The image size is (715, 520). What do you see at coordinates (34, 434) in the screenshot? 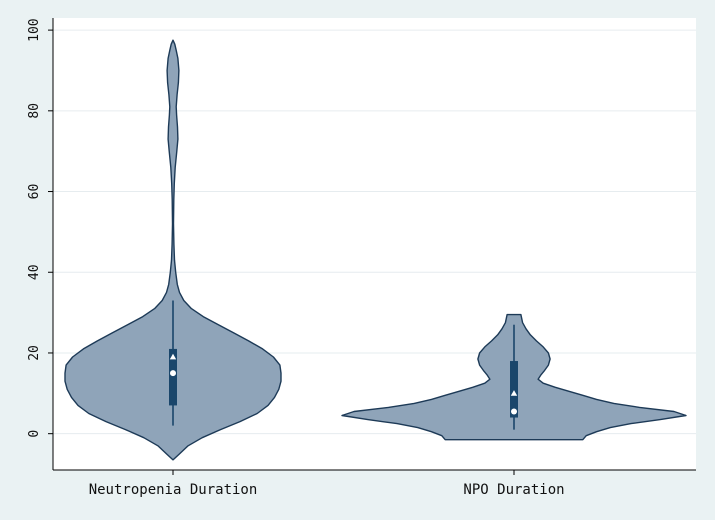
I see `y-tick-label: 0` at bounding box center [34, 434].